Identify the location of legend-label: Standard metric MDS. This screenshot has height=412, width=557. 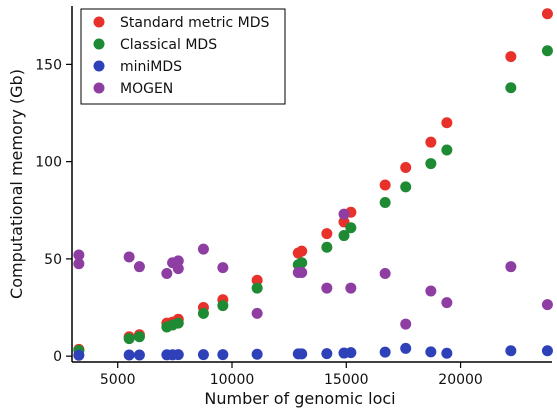
(195, 23).